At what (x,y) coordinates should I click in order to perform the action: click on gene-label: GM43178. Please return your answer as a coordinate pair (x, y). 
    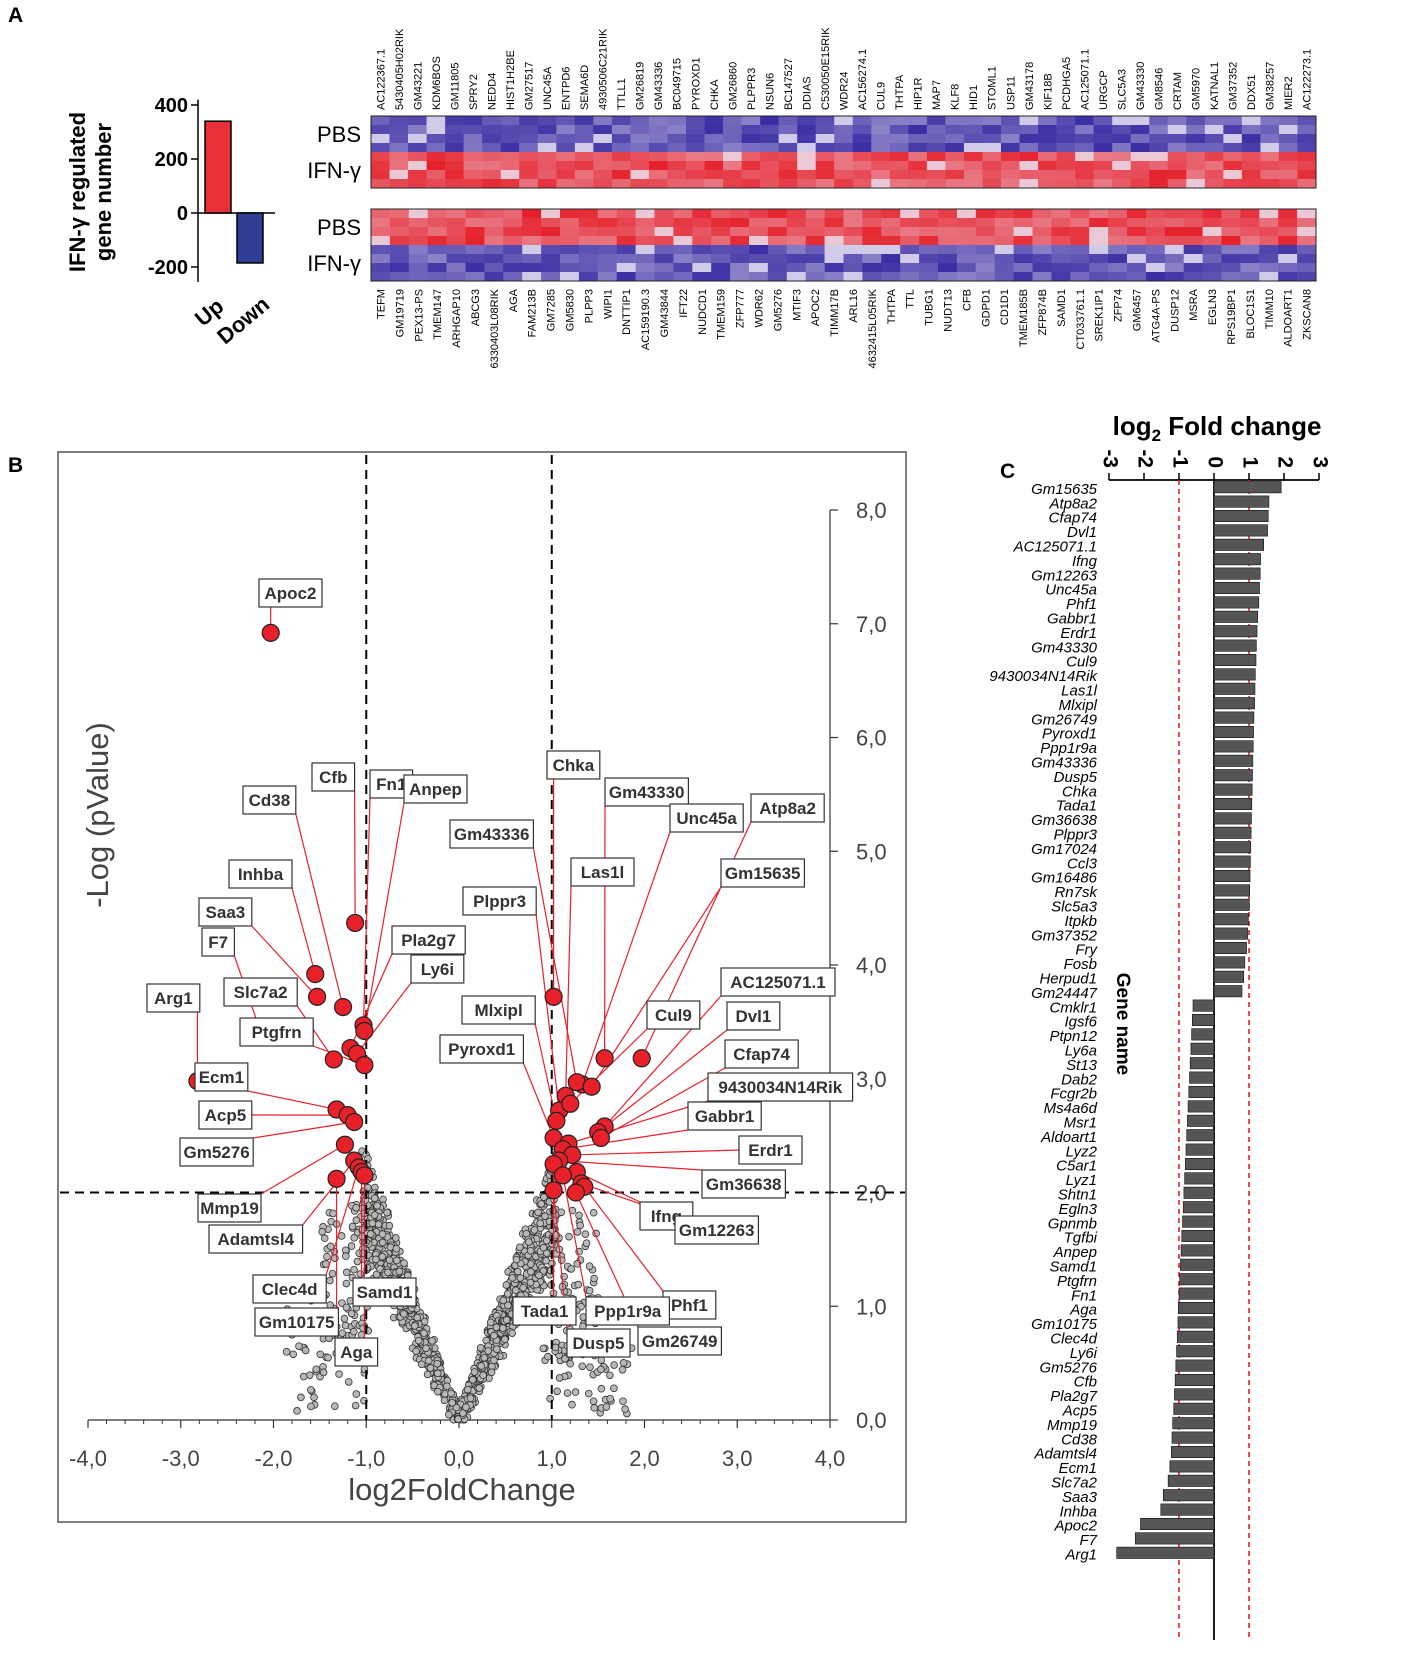
    Looking at the image, I should click on (1030, 86).